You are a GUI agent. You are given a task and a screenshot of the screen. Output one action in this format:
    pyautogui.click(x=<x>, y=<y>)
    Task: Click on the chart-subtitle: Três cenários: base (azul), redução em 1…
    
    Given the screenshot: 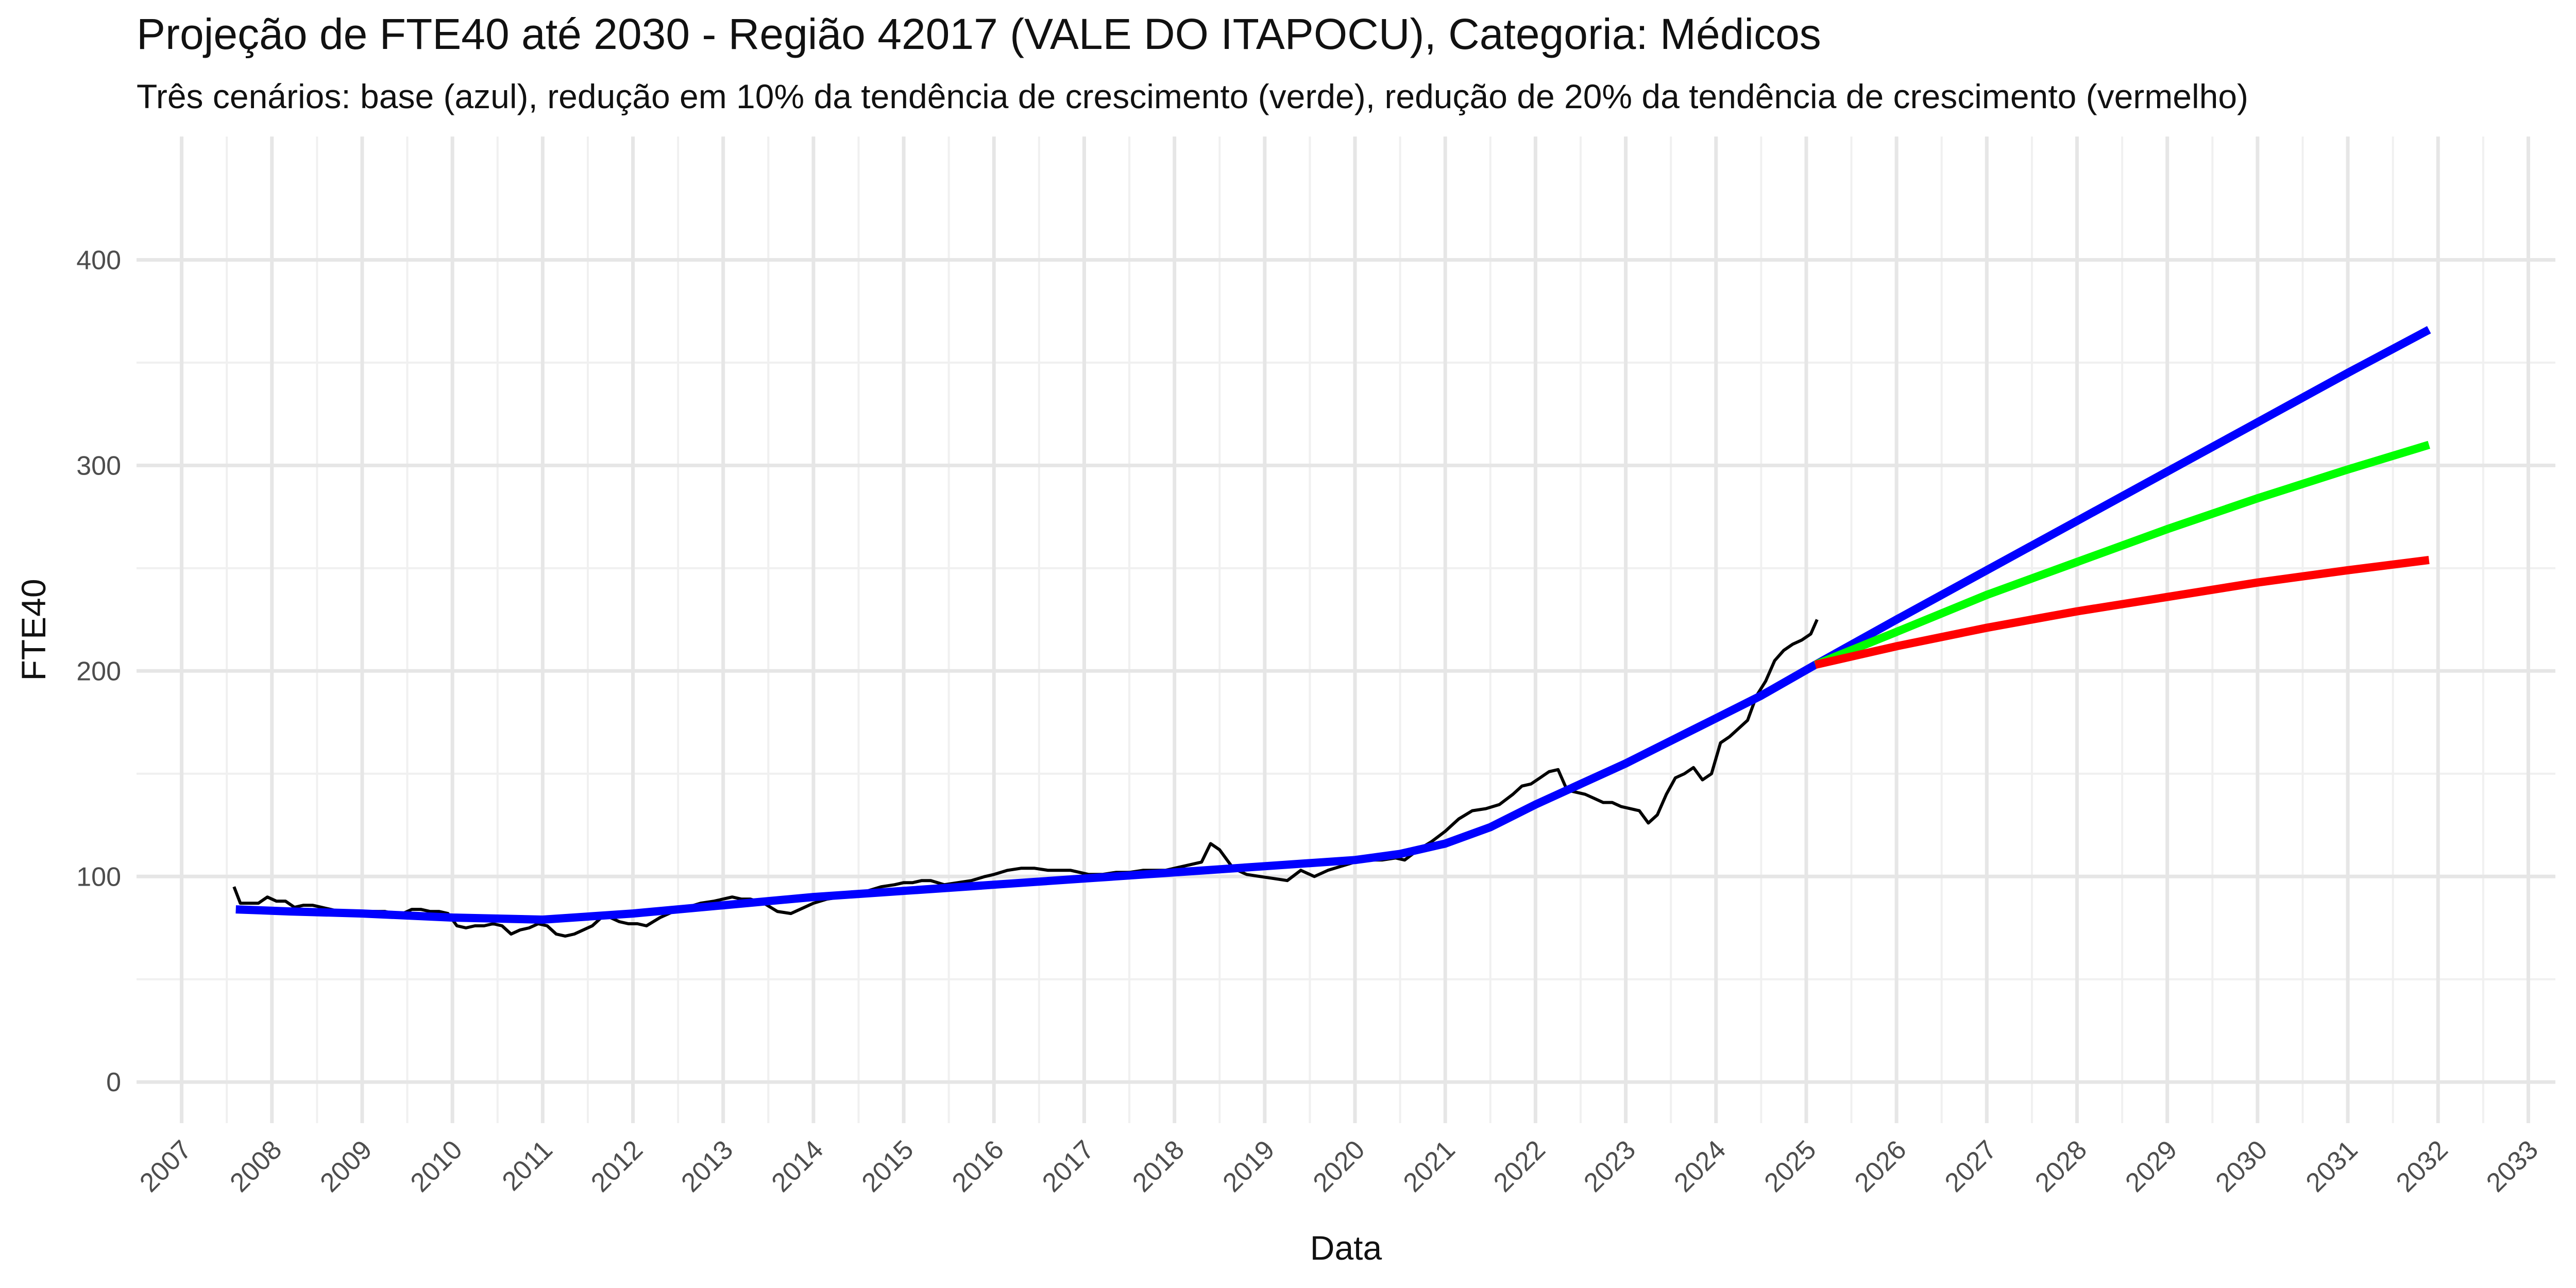 What is the action you would take?
    pyautogui.click(x=1192, y=96)
    